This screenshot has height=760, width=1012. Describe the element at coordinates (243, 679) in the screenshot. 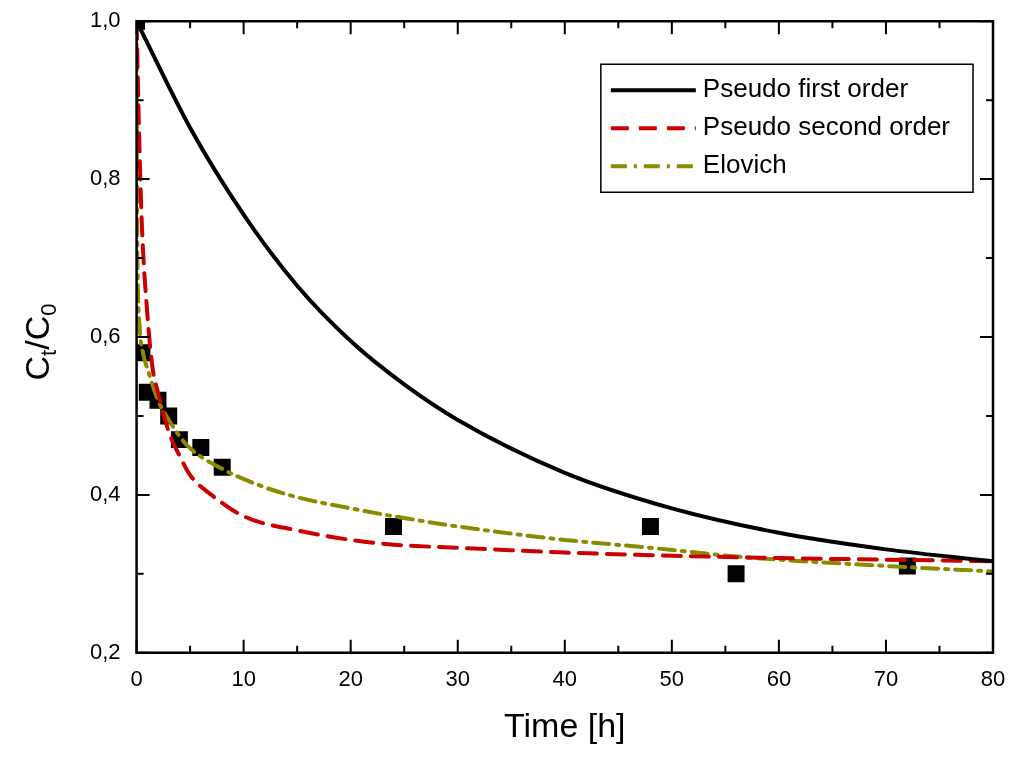

I see `x-tick-label: 10` at that location.